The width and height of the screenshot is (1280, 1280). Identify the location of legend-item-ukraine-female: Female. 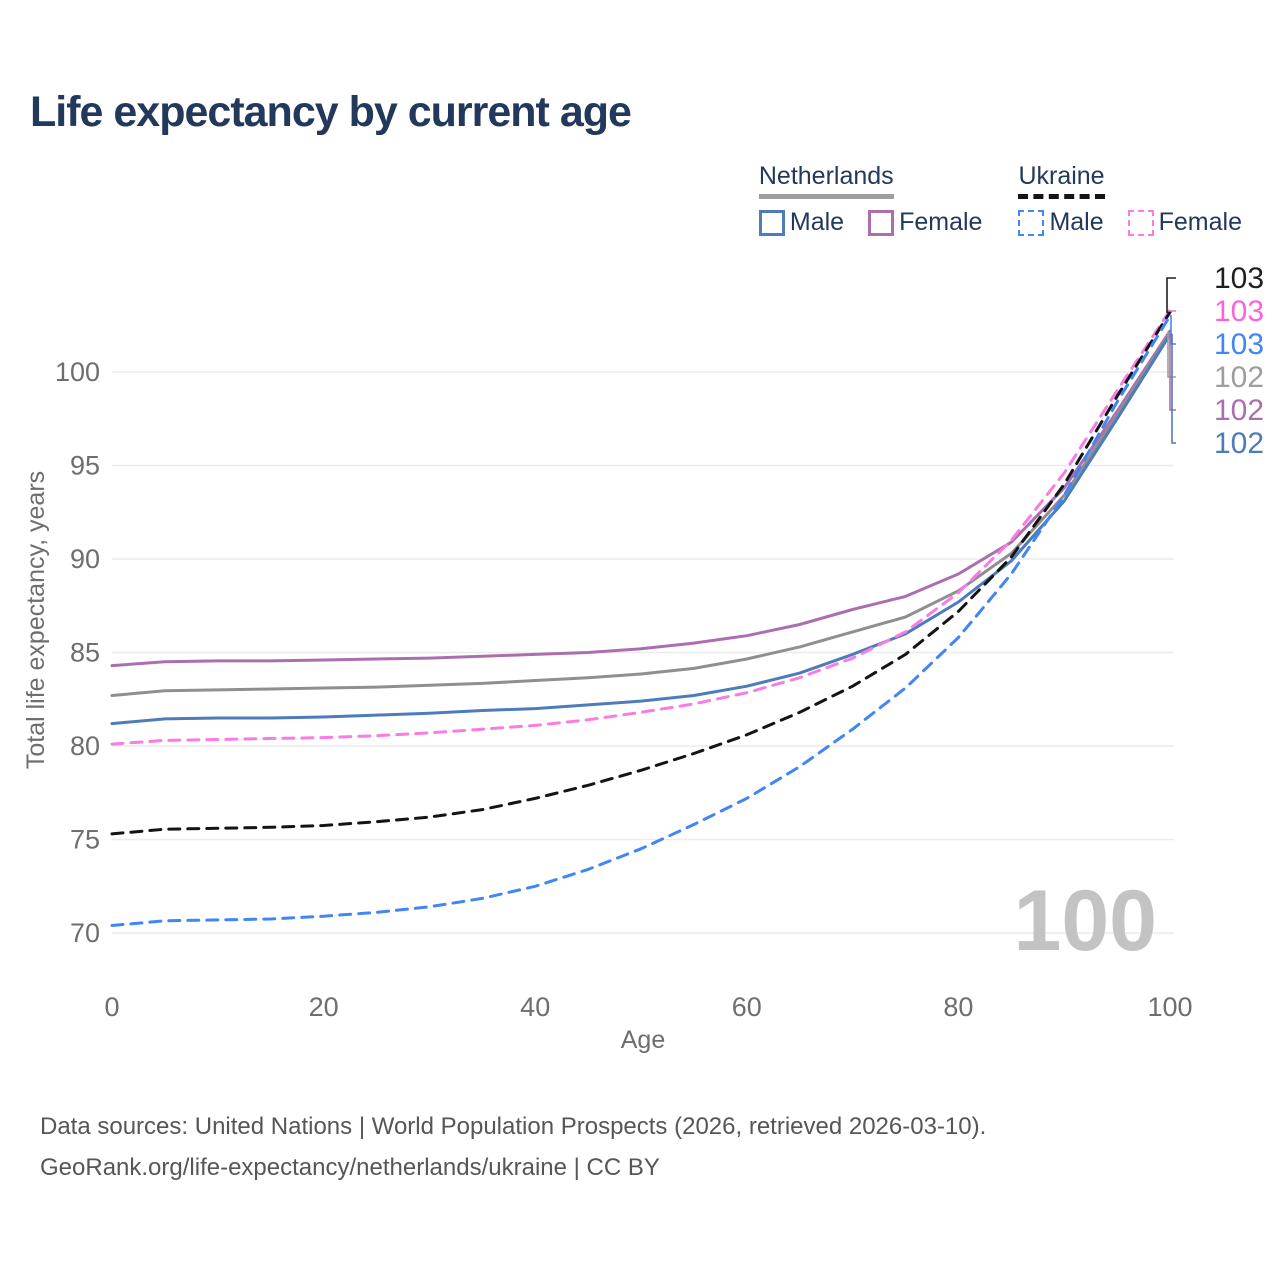
(1184, 222).